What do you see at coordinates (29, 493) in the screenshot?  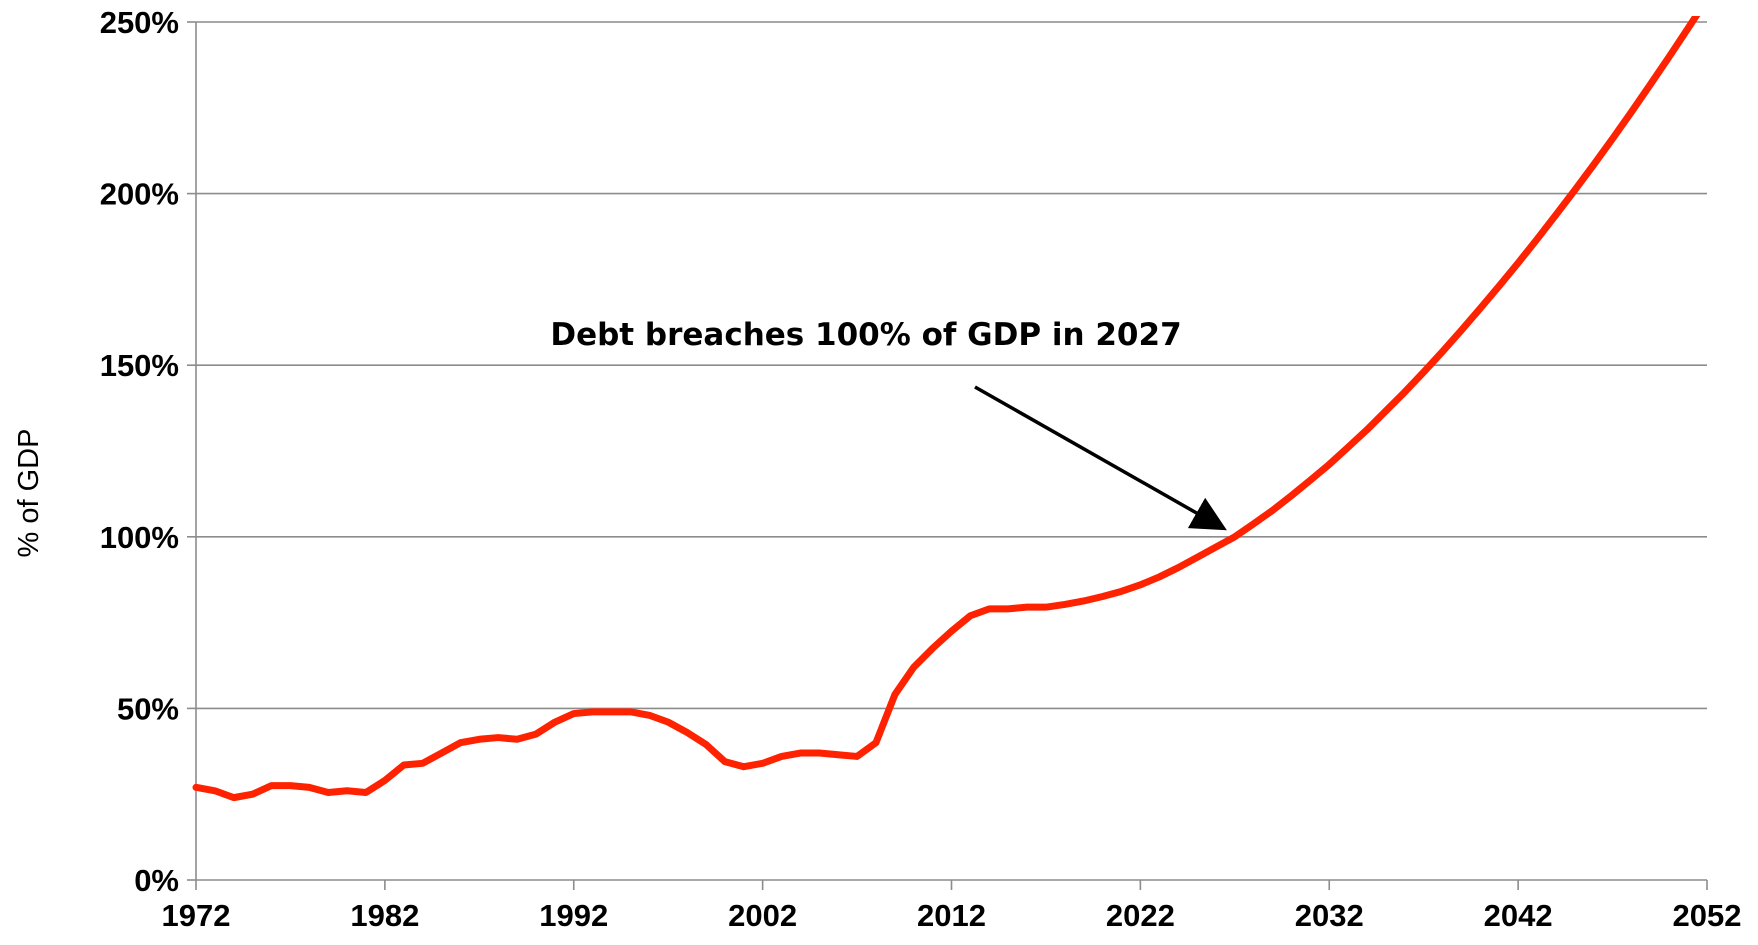 I see `y-axis-title: % of GDP` at bounding box center [29, 493].